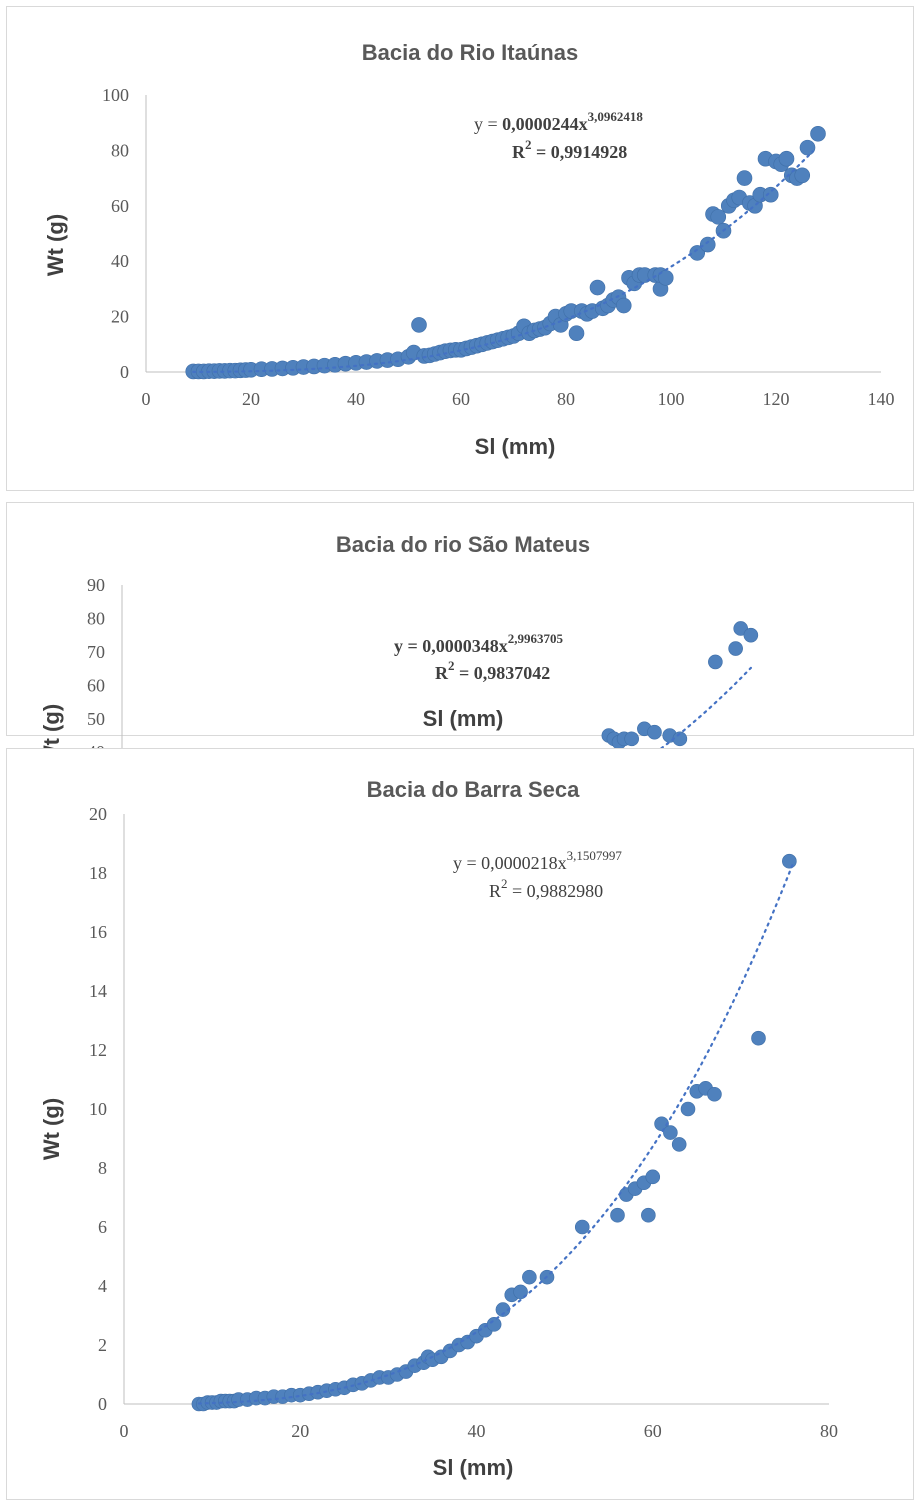  Describe the element at coordinates (102, 1345) in the screenshot. I see `y-tick-label: 2` at that location.